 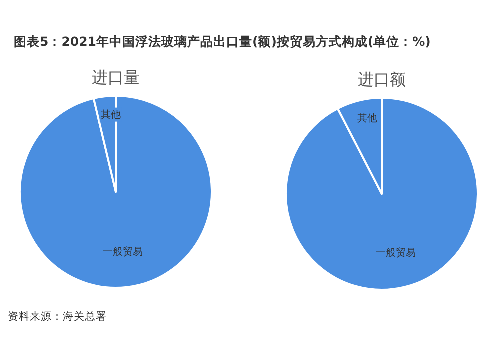 What do you see at coordinates (382, 79) in the screenshot?
I see `chart-title: 进口额` at bounding box center [382, 79].